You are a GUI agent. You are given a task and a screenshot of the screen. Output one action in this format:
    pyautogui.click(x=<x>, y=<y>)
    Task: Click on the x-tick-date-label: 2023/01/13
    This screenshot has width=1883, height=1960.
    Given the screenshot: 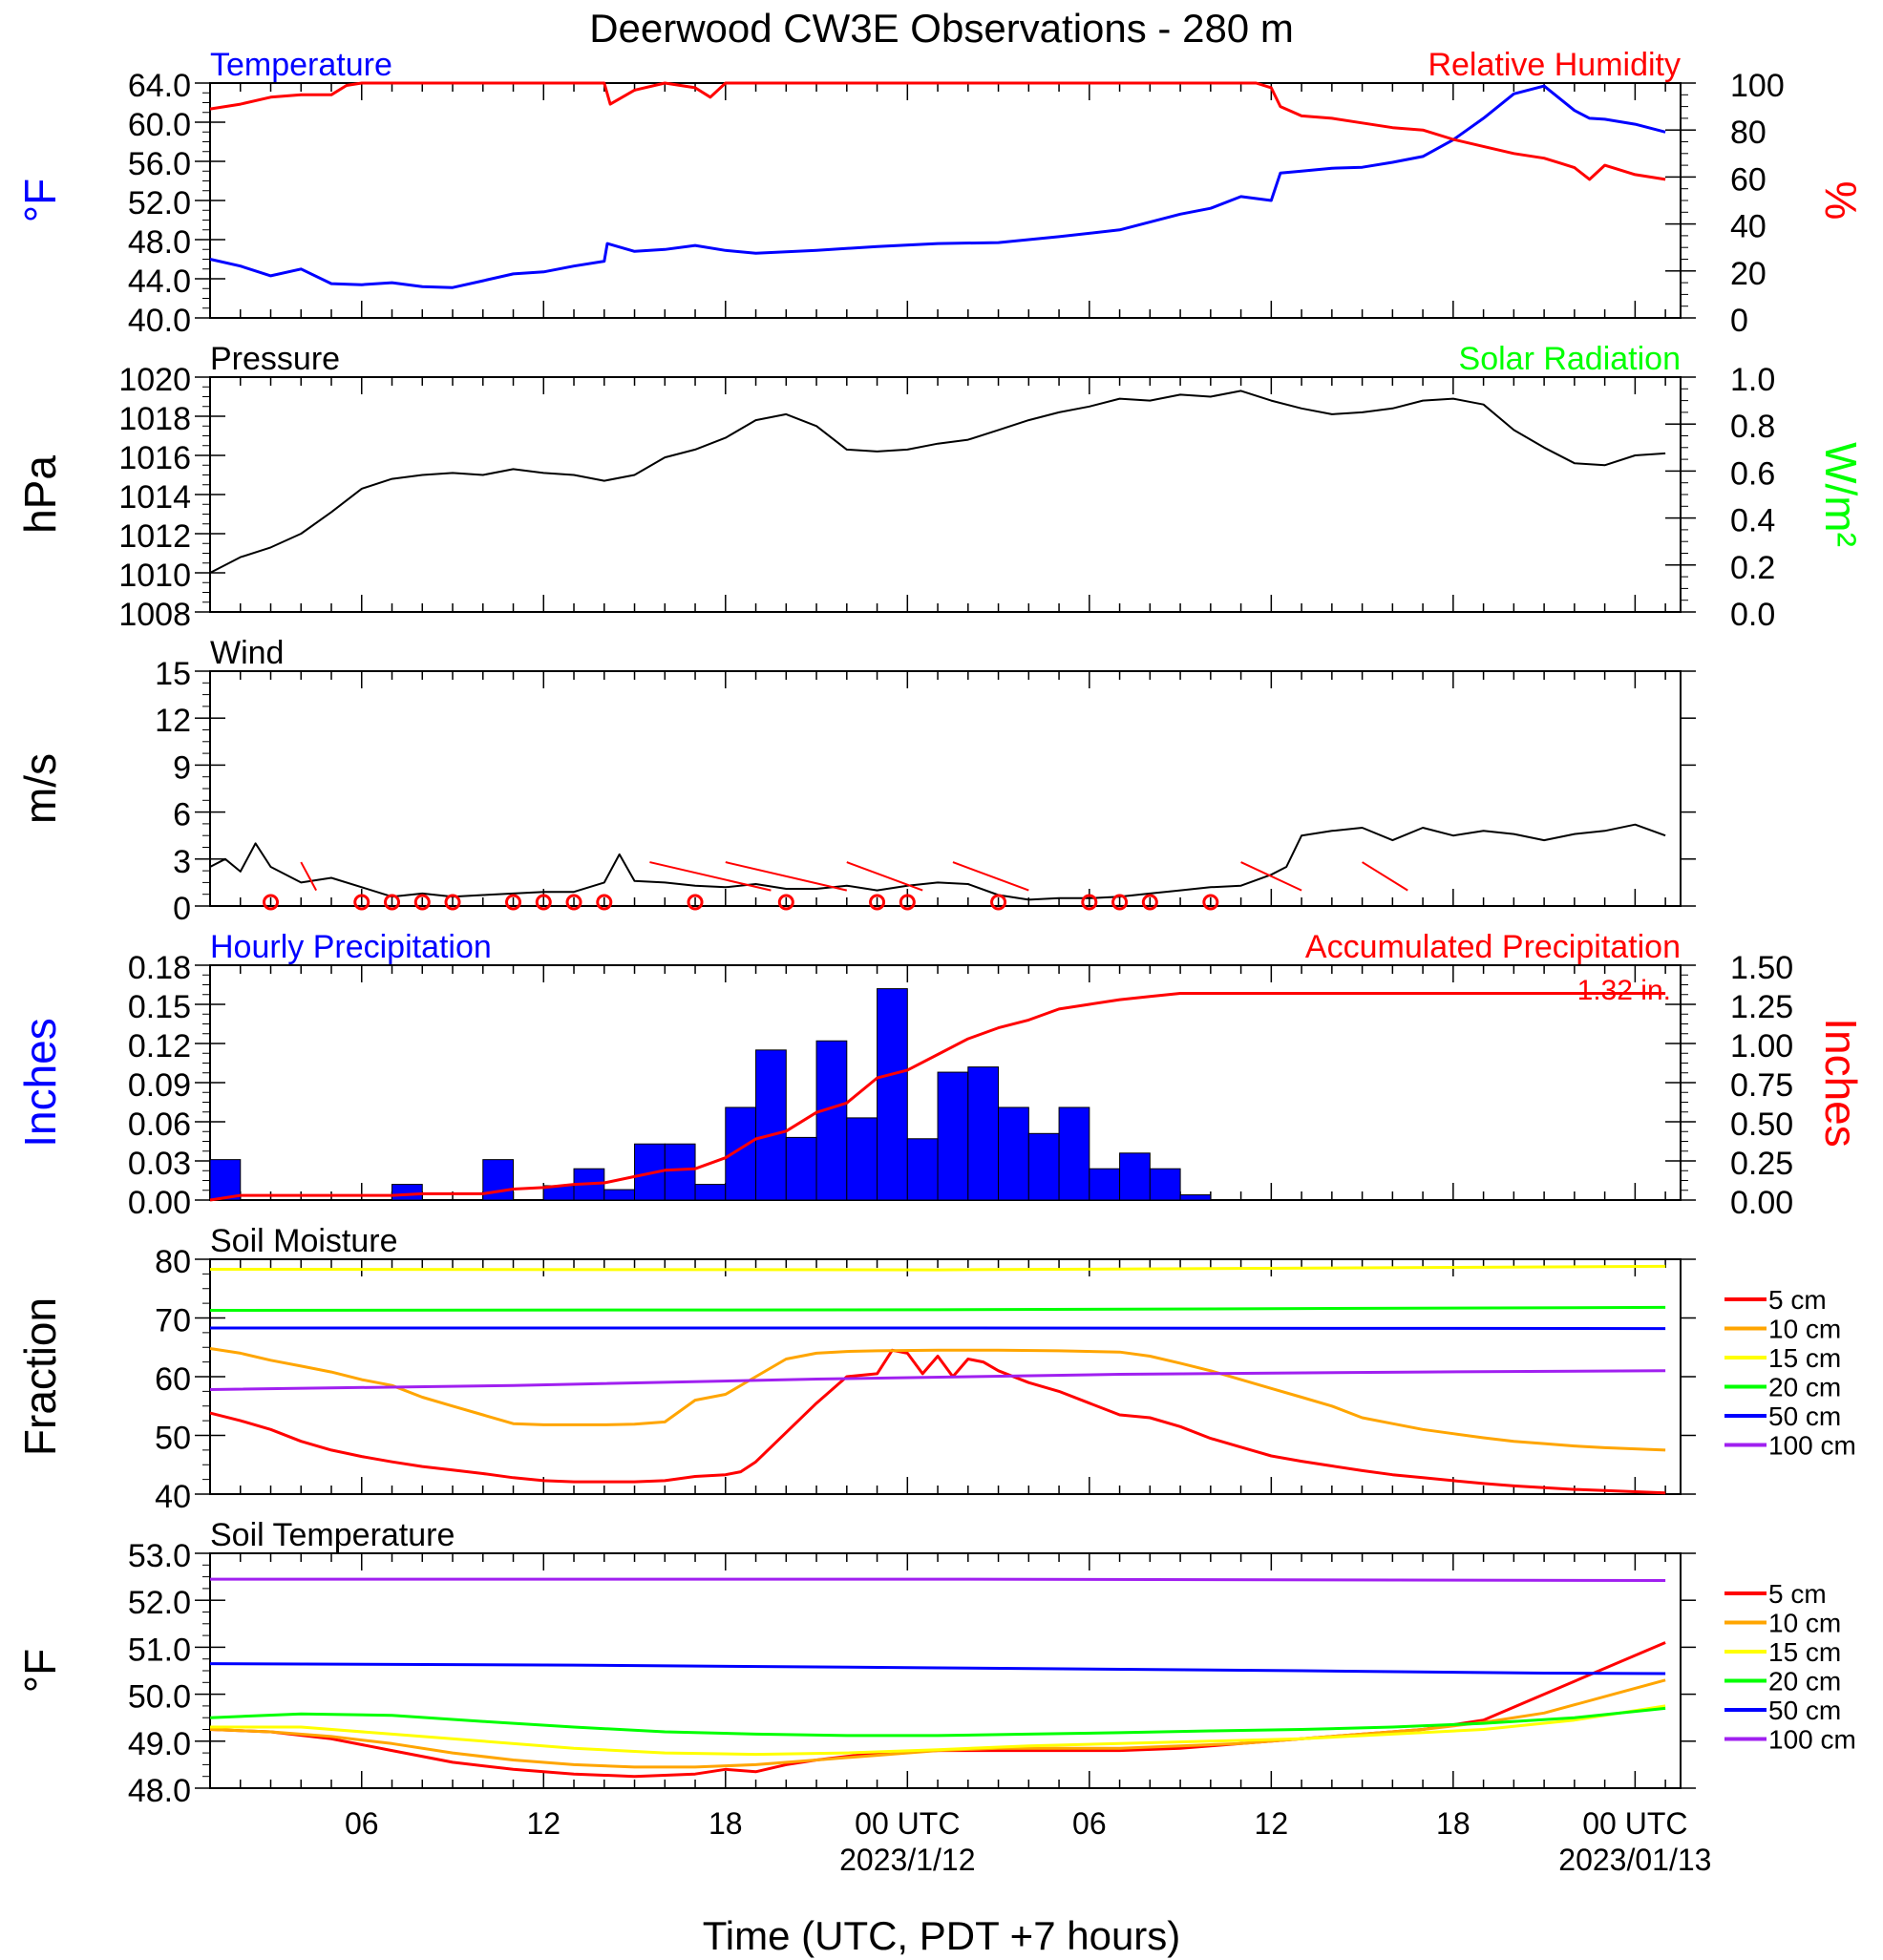 What is the action you would take?
    pyautogui.click(x=1634, y=1860)
    